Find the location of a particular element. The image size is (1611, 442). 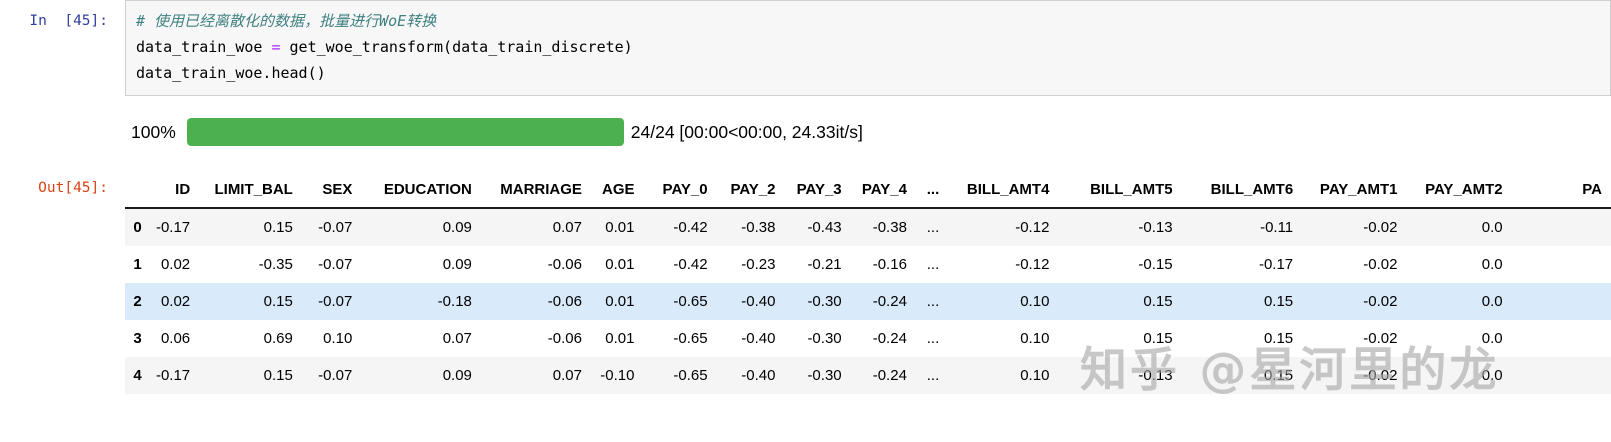

code-line-comment: # 使用已经离散化的数据，批量进行WoE转换 is located at coordinates (868, 21).